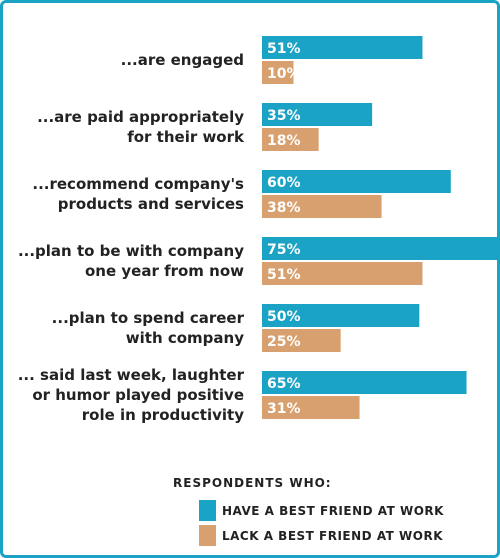 Image resolution: width=500 pixels, height=558 pixels. I want to click on legend-swatch-lack, so click(207, 535).